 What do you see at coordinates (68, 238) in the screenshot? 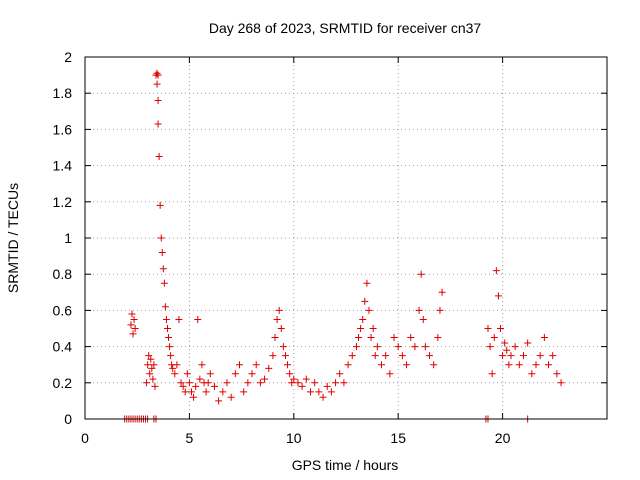
I see `y-tick-label: 1` at bounding box center [68, 238].